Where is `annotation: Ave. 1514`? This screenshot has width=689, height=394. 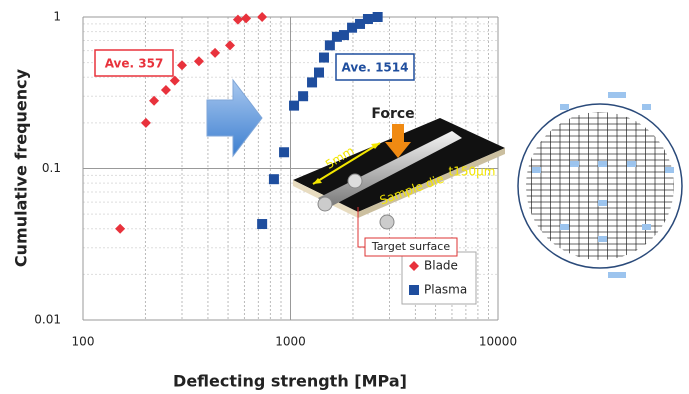
annotation: Ave. 1514 is located at coordinates (375, 68).